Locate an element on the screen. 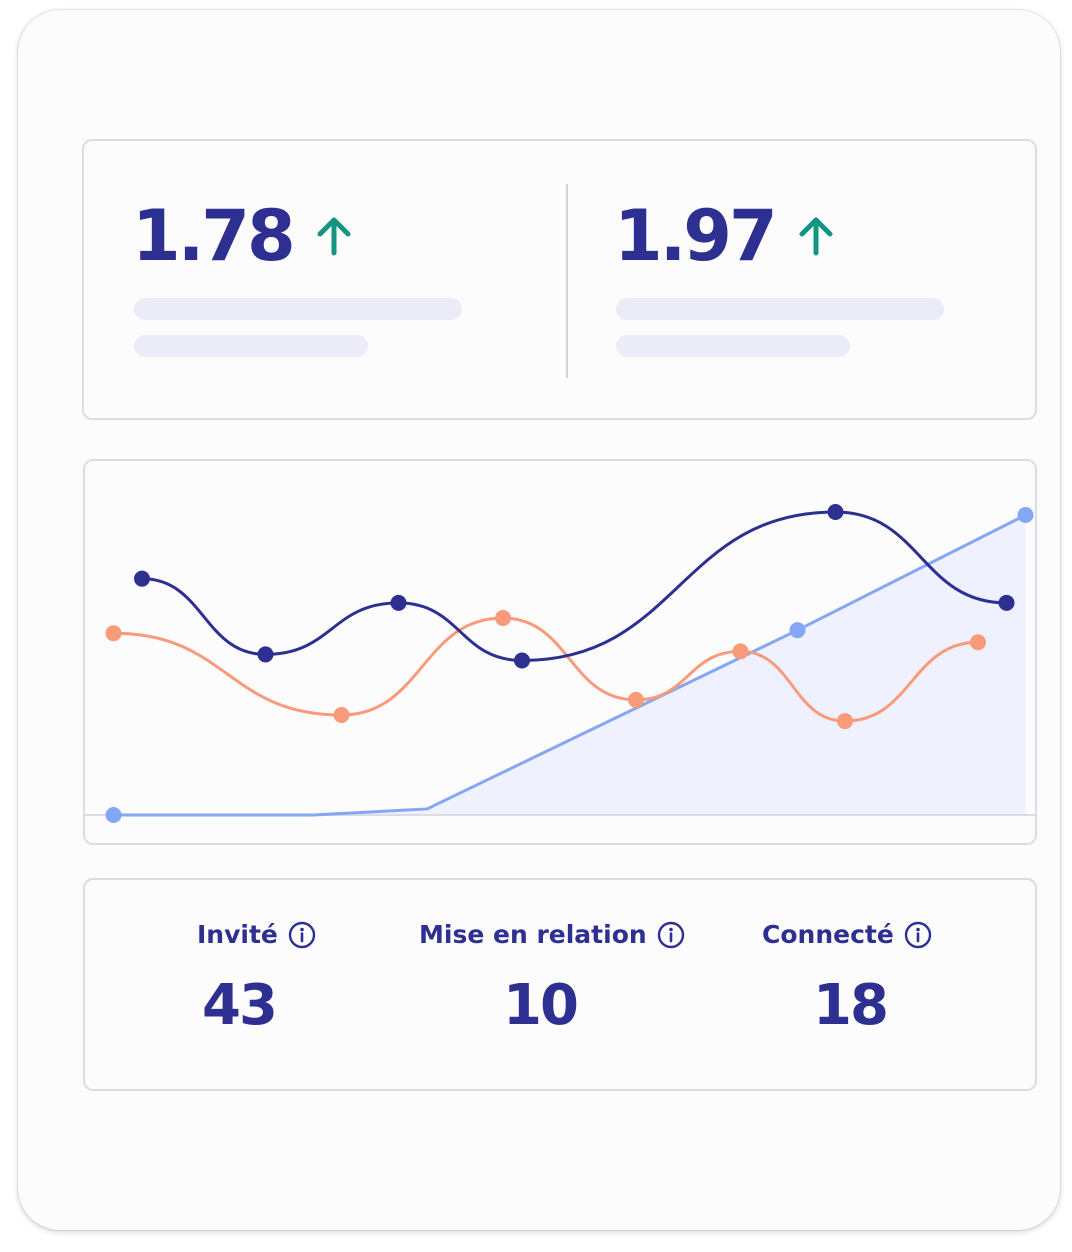 The height and width of the screenshot is (1252, 1072). kpi-metric-2: 1.97 is located at coordinates (726, 236).